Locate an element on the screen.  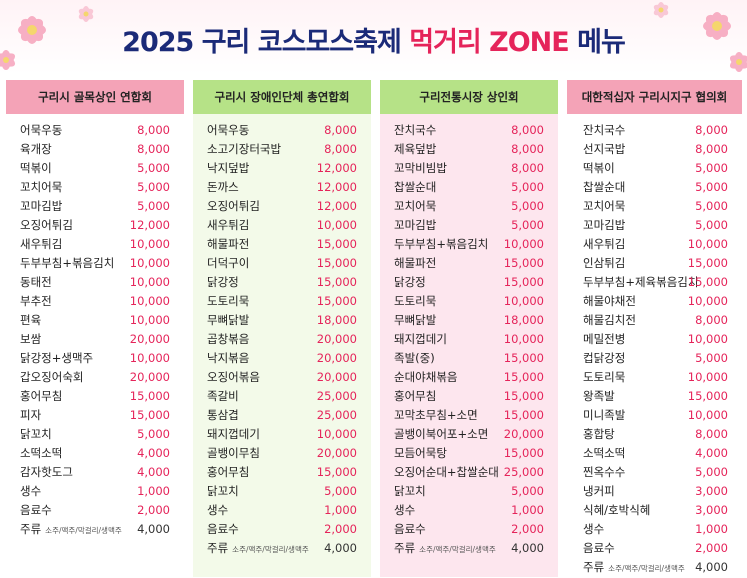
column-header: 대한적십자 구리시지구 협의회 is located at coordinates (654, 97).